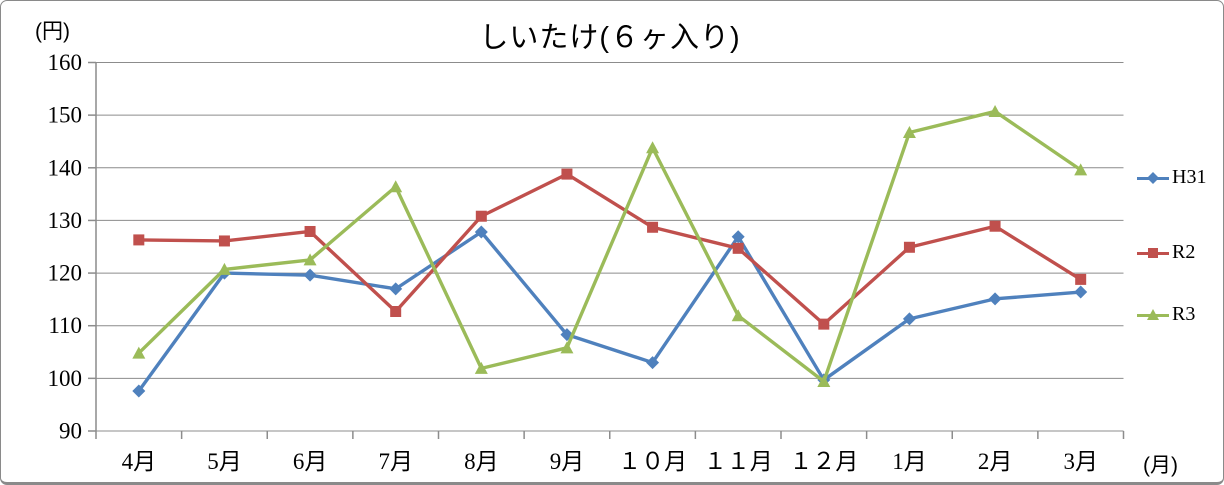  What do you see at coordinates (1160, 465) in the screenshot?
I see `x-axis-unit-label: (月)` at bounding box center [1160, 465].